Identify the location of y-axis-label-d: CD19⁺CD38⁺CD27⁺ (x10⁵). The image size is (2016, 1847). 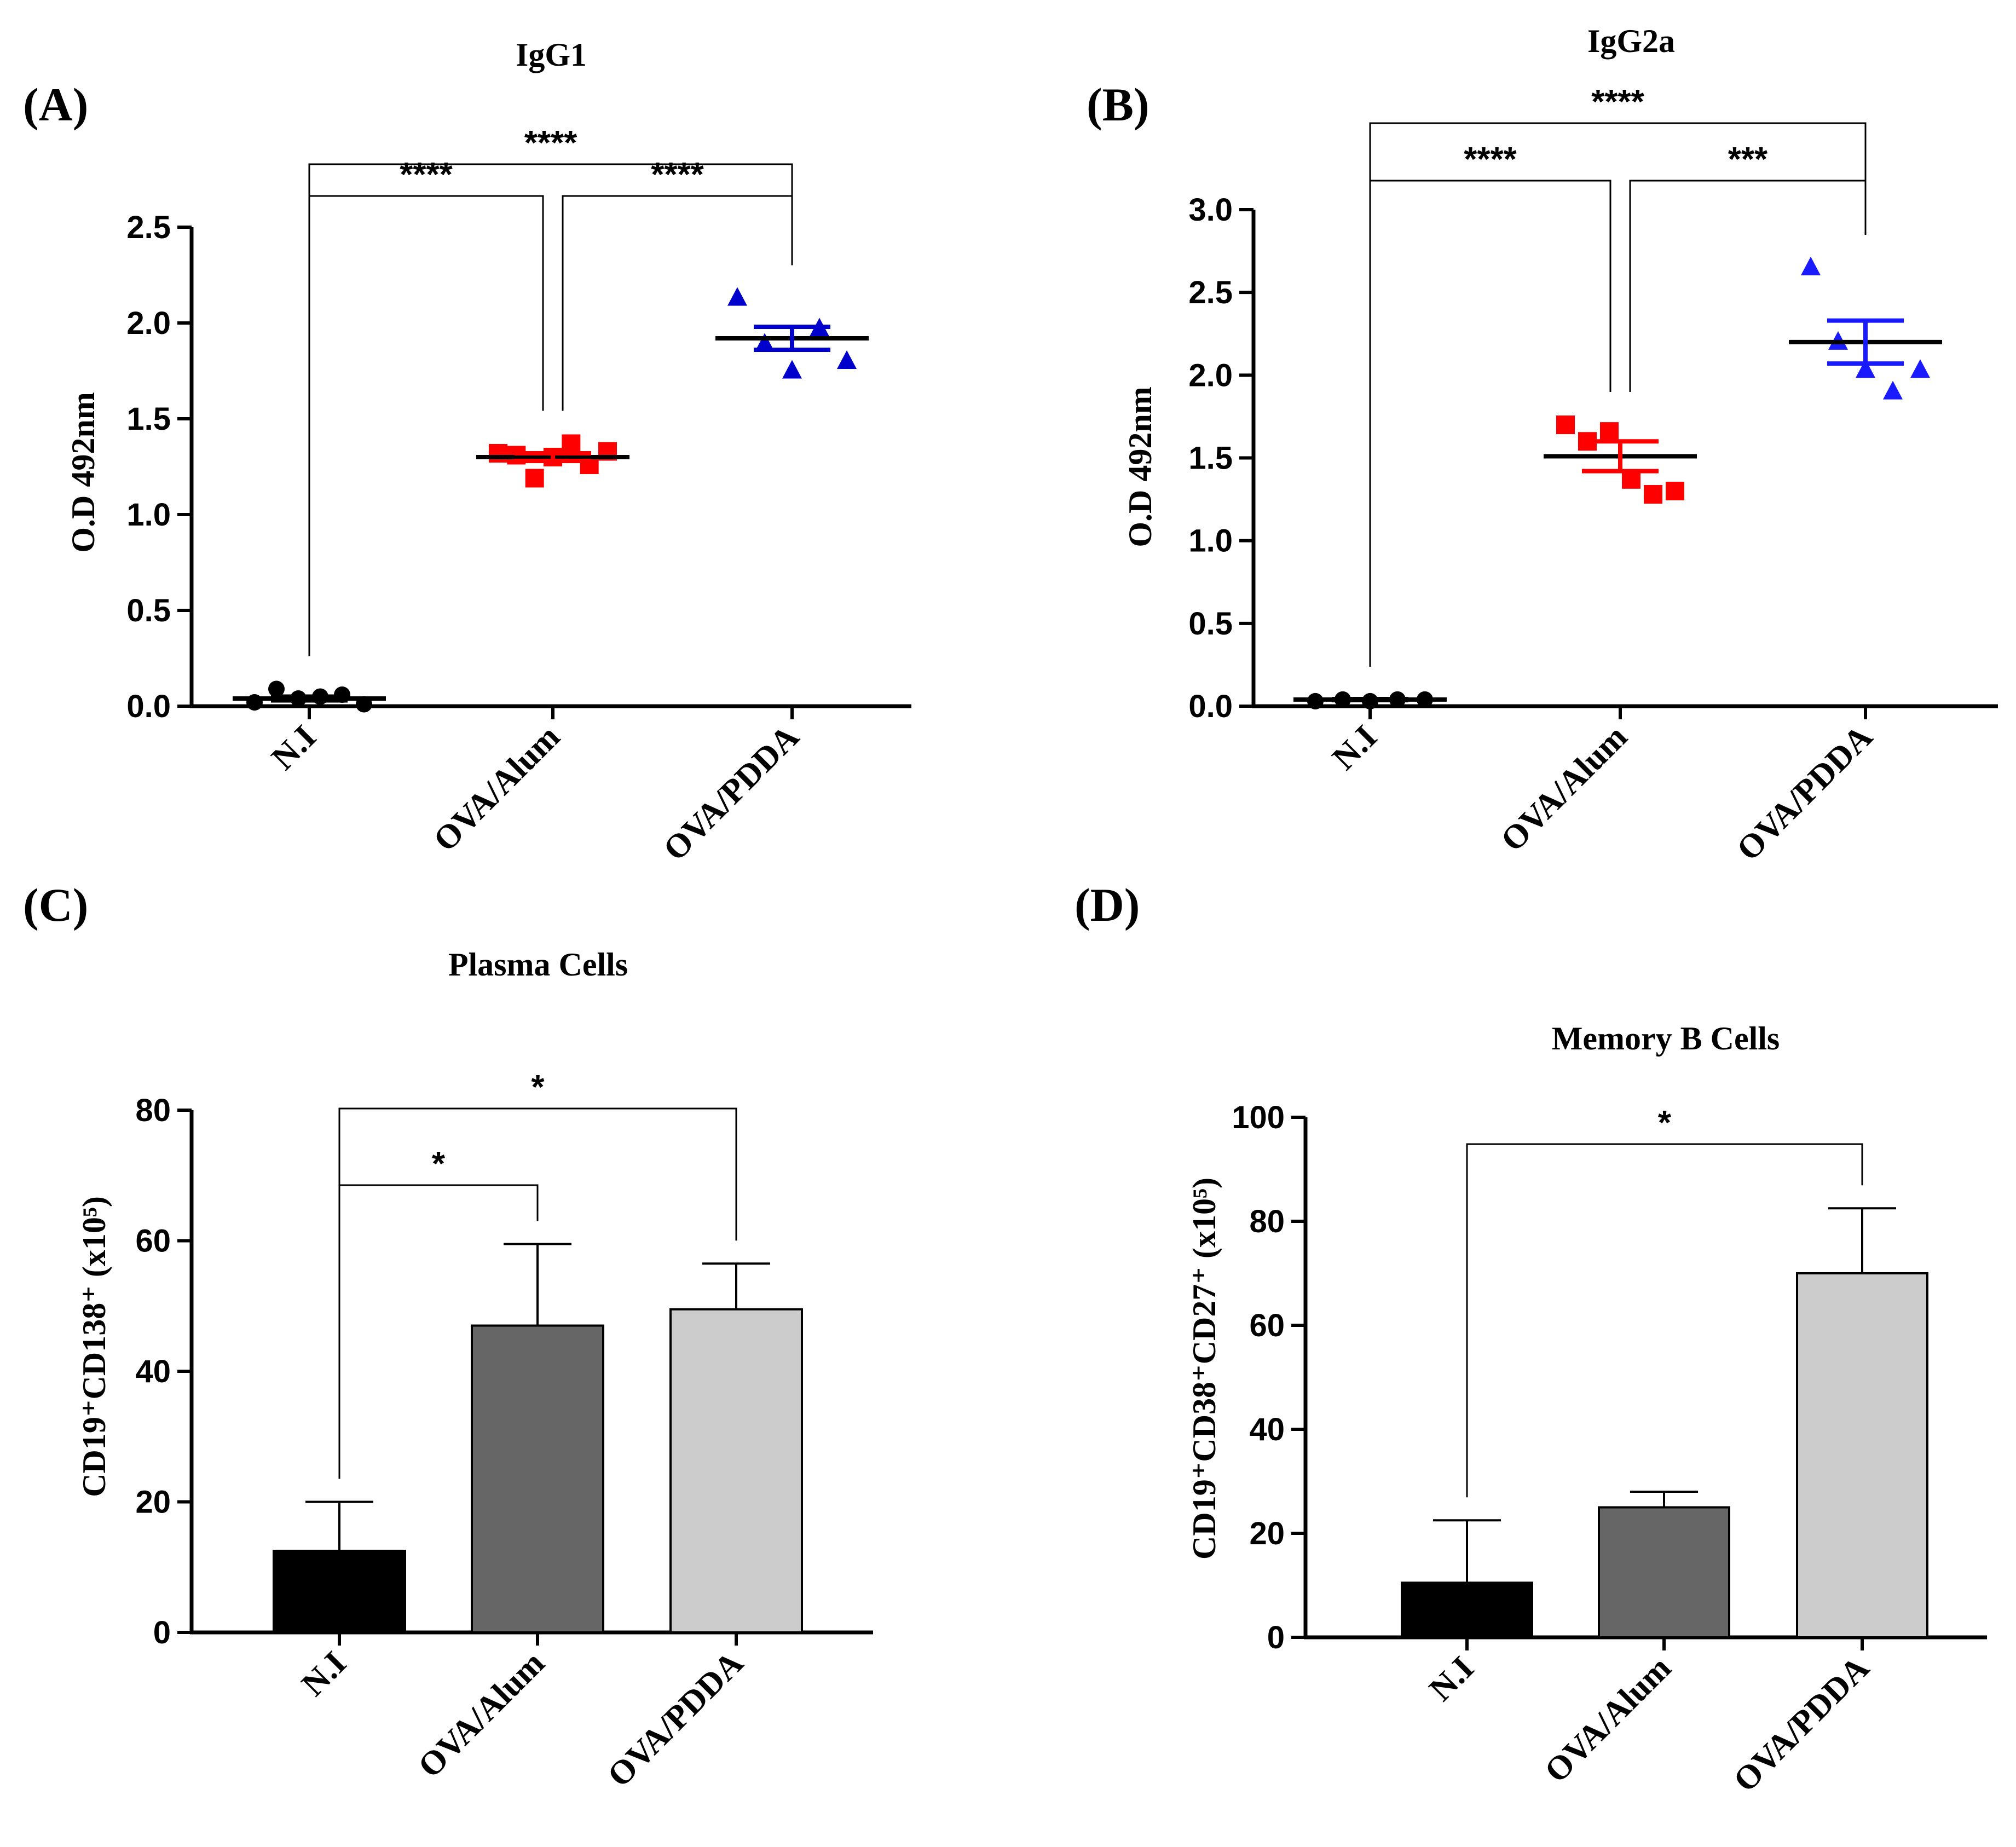
(1204, 1369).